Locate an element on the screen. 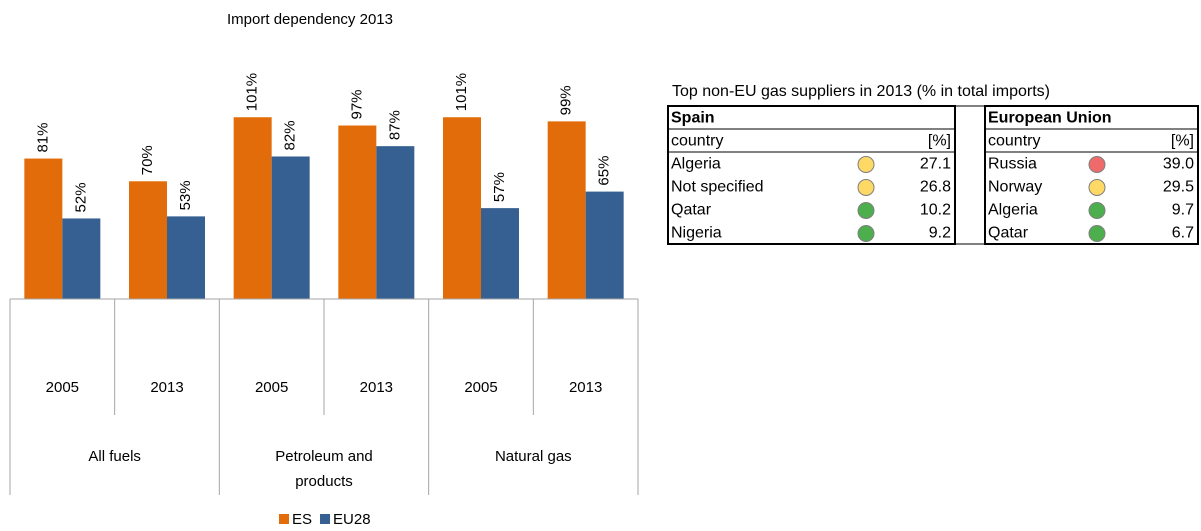 The width and height of the screenshot is (1201, 531). group-label: Petroleum and products is located at coordinates (324, 469).